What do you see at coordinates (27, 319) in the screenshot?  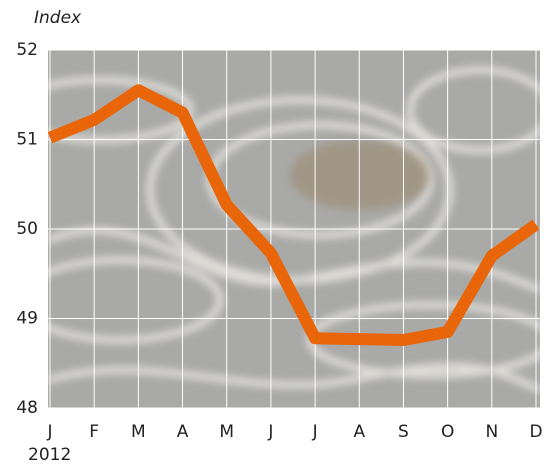 I see `y-tick-label: 49` at bounding box center [27, 319].